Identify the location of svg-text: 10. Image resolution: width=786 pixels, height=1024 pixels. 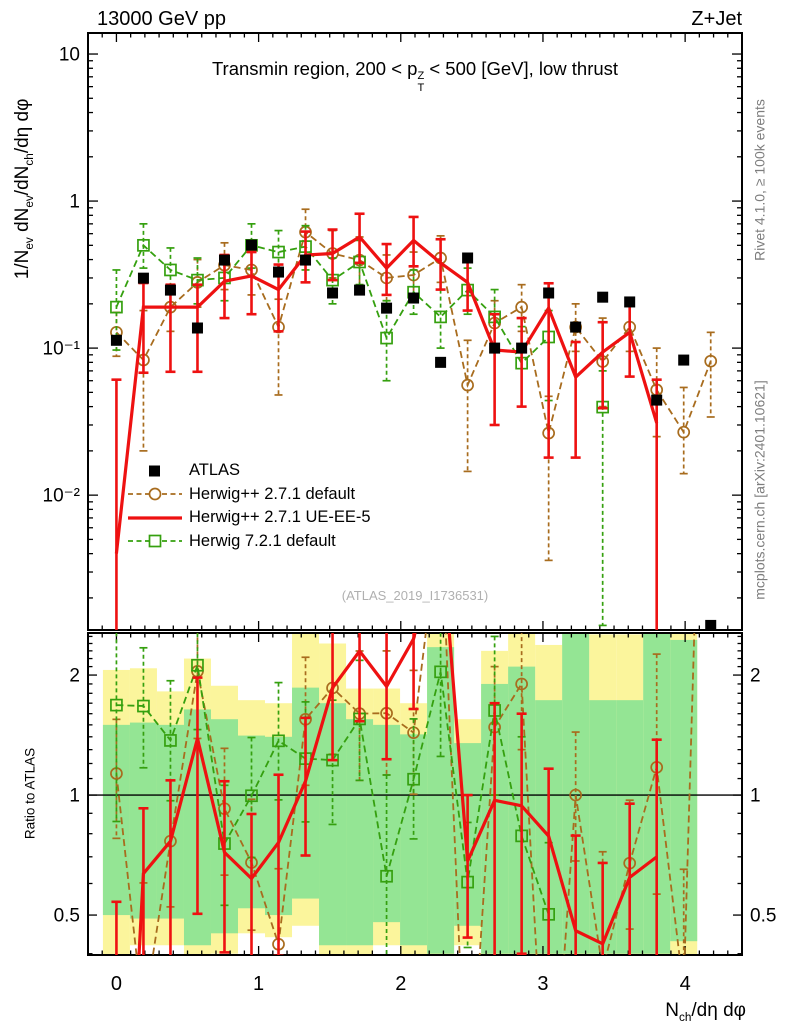
(69, 55).